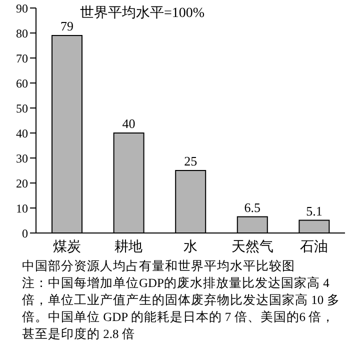 This screenshot has width=353, height=346. What do you see at coordinates (22, 208) in the screenshot?
I see `y-tick-label: 10` at bounding box center [22, 208].